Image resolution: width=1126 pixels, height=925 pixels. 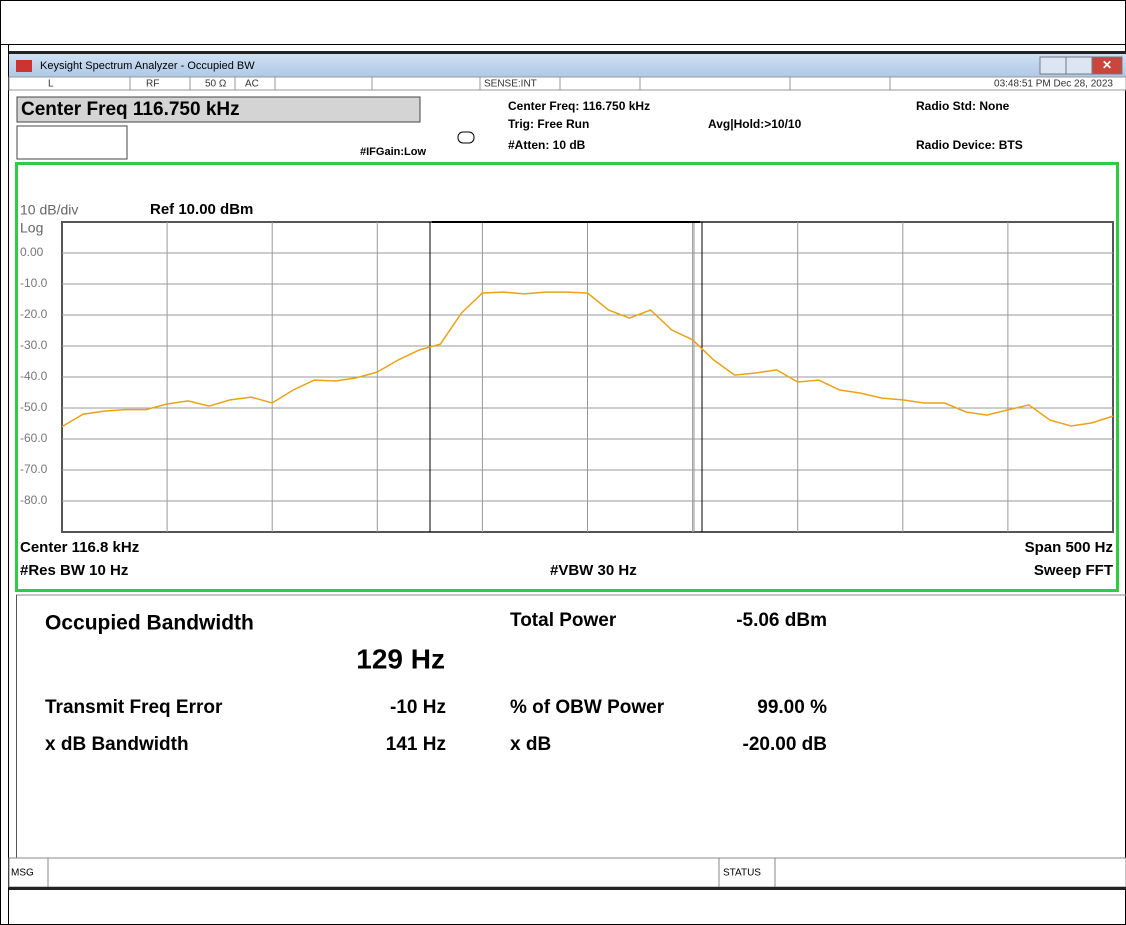 I want to click on y-tick-label: -40.0, so click(x=34, y=376).